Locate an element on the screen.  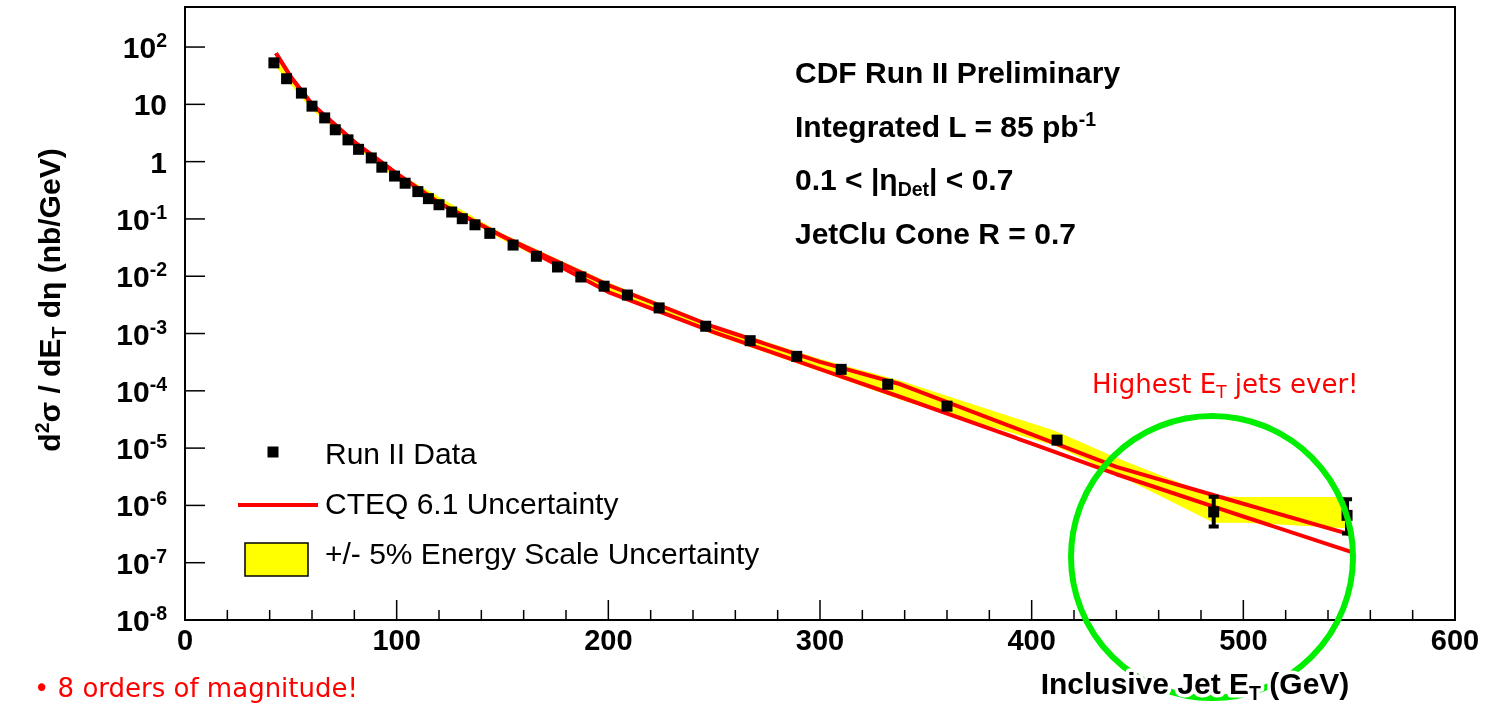
legend-label: +/- 5% Energy Scale Uncertainty is located at coordinates (542, 553).